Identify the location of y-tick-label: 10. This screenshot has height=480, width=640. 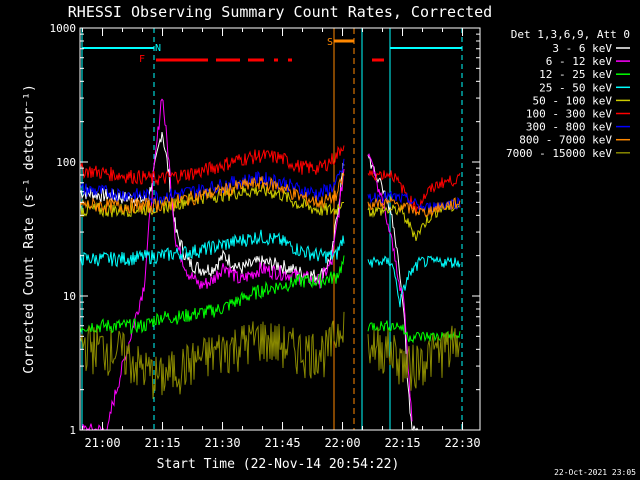
(69, 296).